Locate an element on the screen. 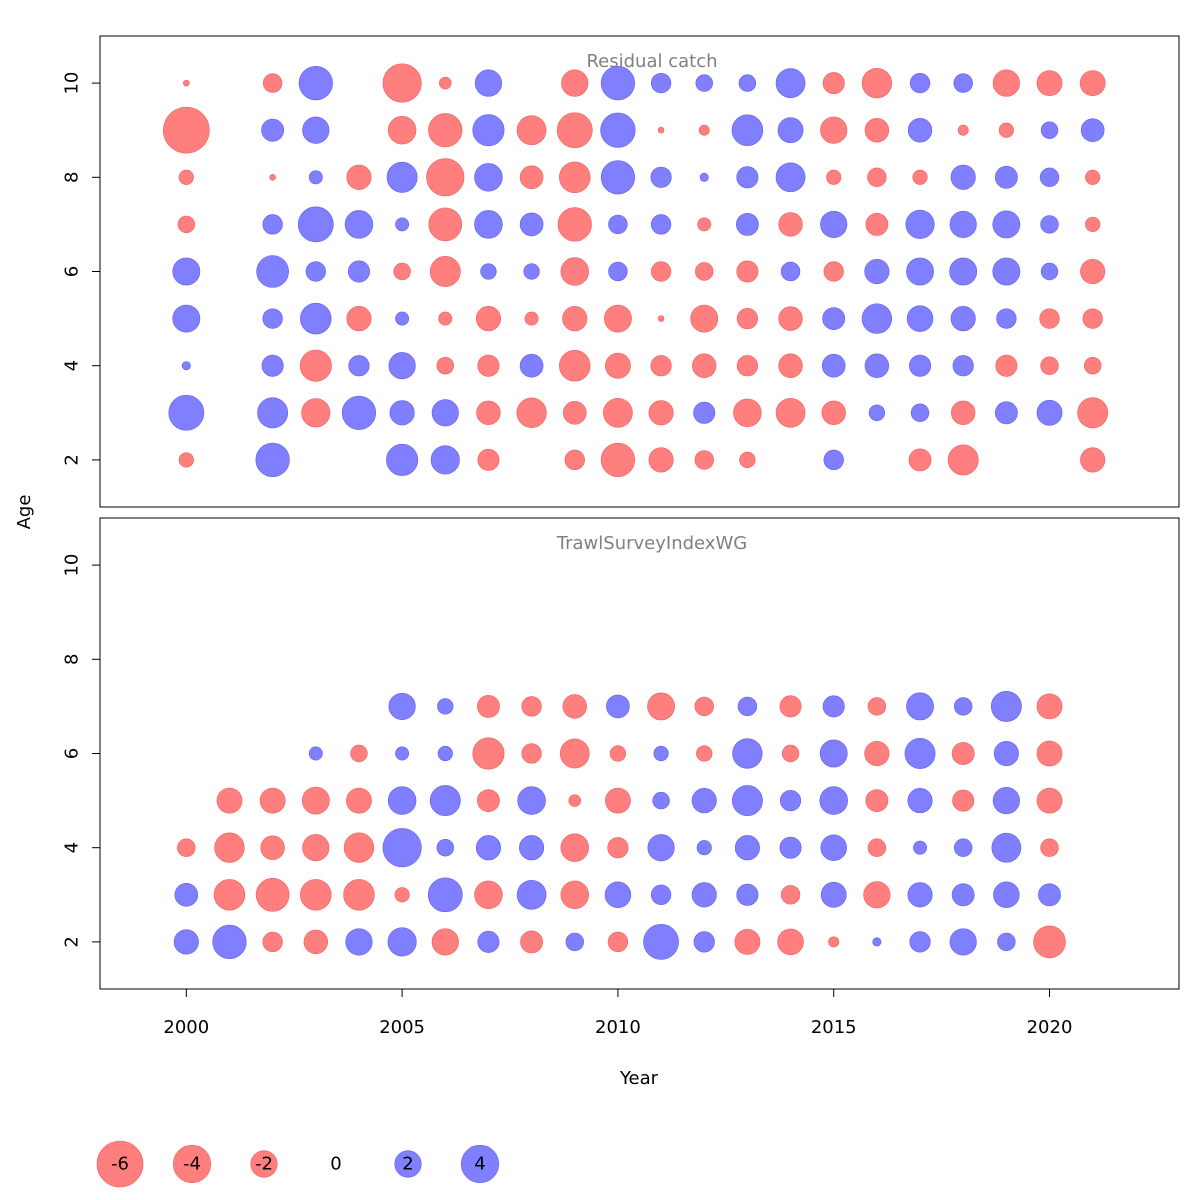 The image size is (1200, 1200). y-tick-label: 8 is located at coordinates (72, 177).